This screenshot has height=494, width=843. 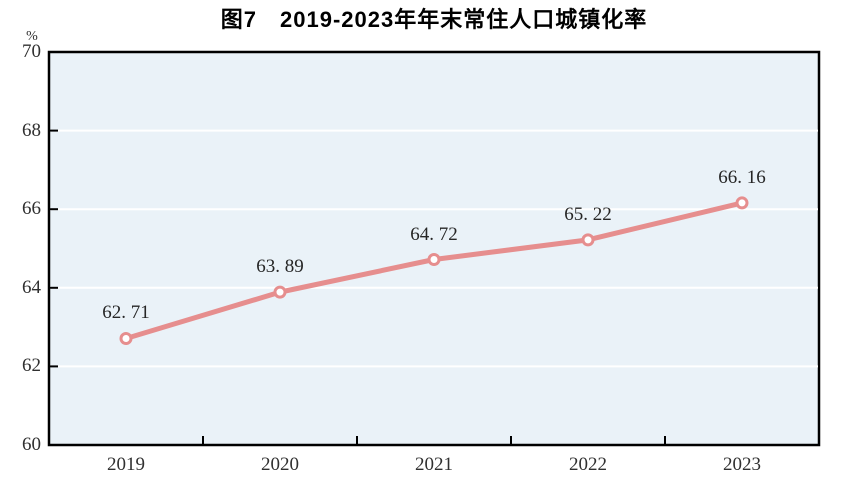 What do you see at coordinates (31, 287) in the screenshot?
I see `y-axis-label: 64` at bounding box center [31, 287].